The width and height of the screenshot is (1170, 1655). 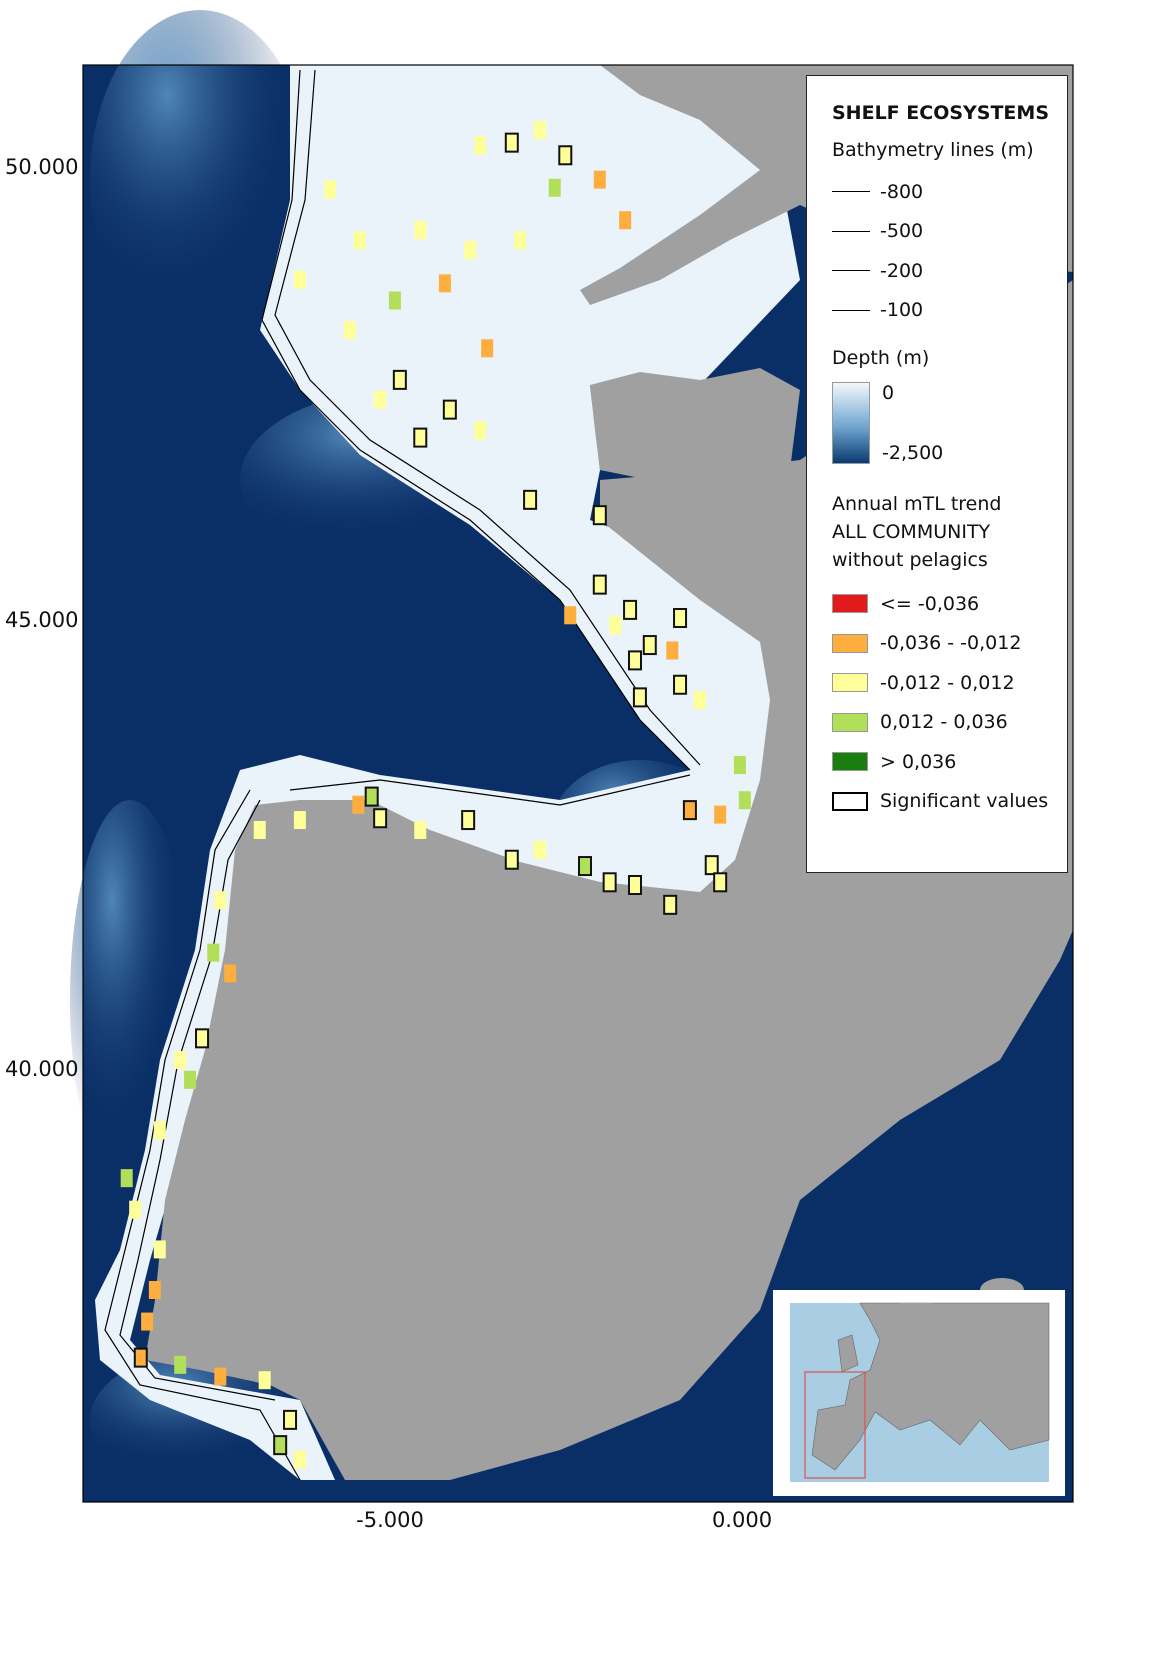 I want to click on trend-heading: ALL COMMUNITY, so click(x=911, y=532).